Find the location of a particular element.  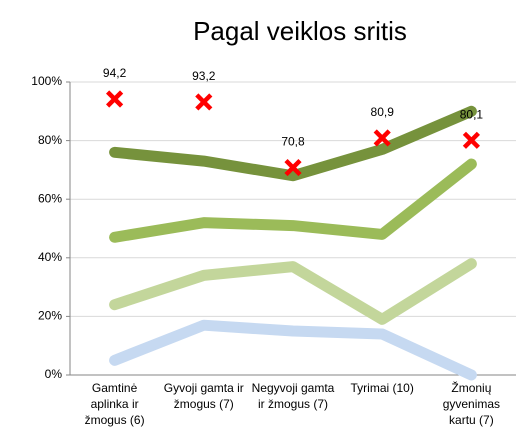

x-tick-label: Negyvoji gamta ir žmogus (7) is located at coordinates (293, 396).